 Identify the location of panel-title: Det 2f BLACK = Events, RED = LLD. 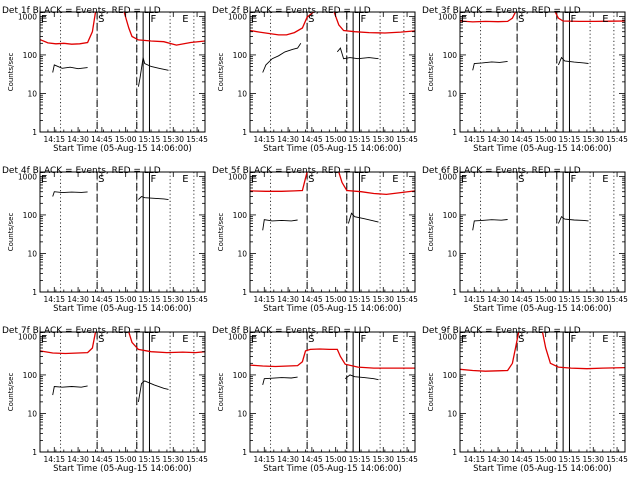
(291, 11).